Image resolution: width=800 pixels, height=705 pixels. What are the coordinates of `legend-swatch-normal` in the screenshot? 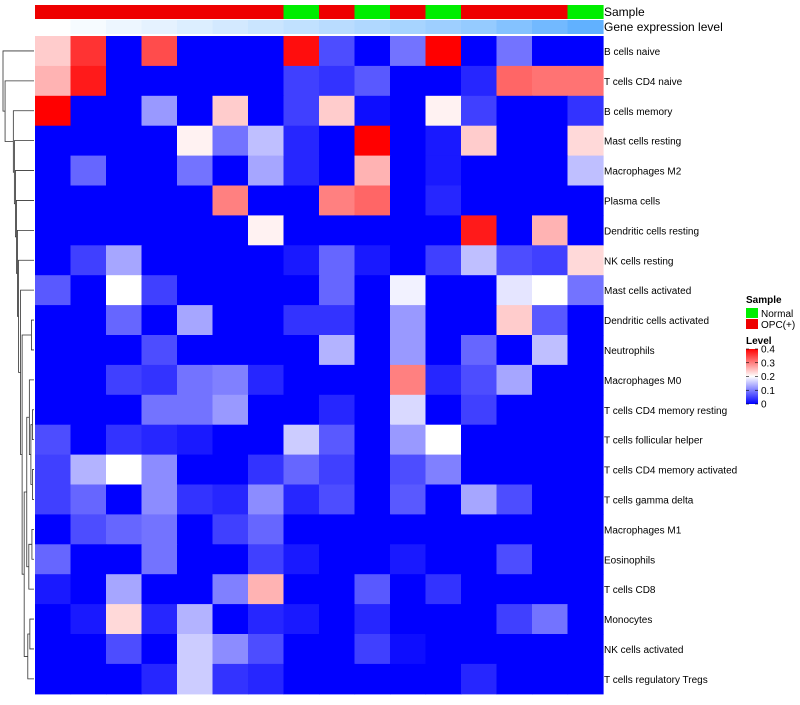 It's located at (752, 313).